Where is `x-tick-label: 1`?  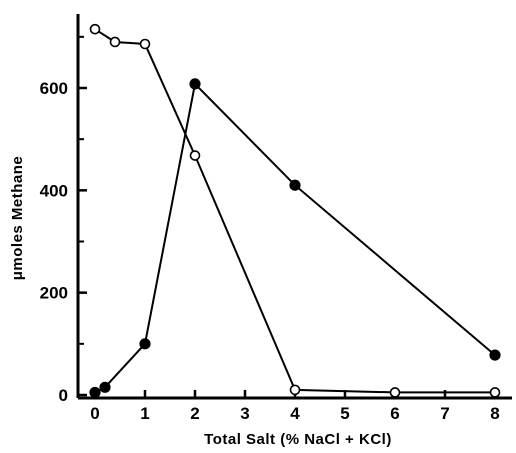
x-tick-label: 1 is located at coordinates (144, 413).